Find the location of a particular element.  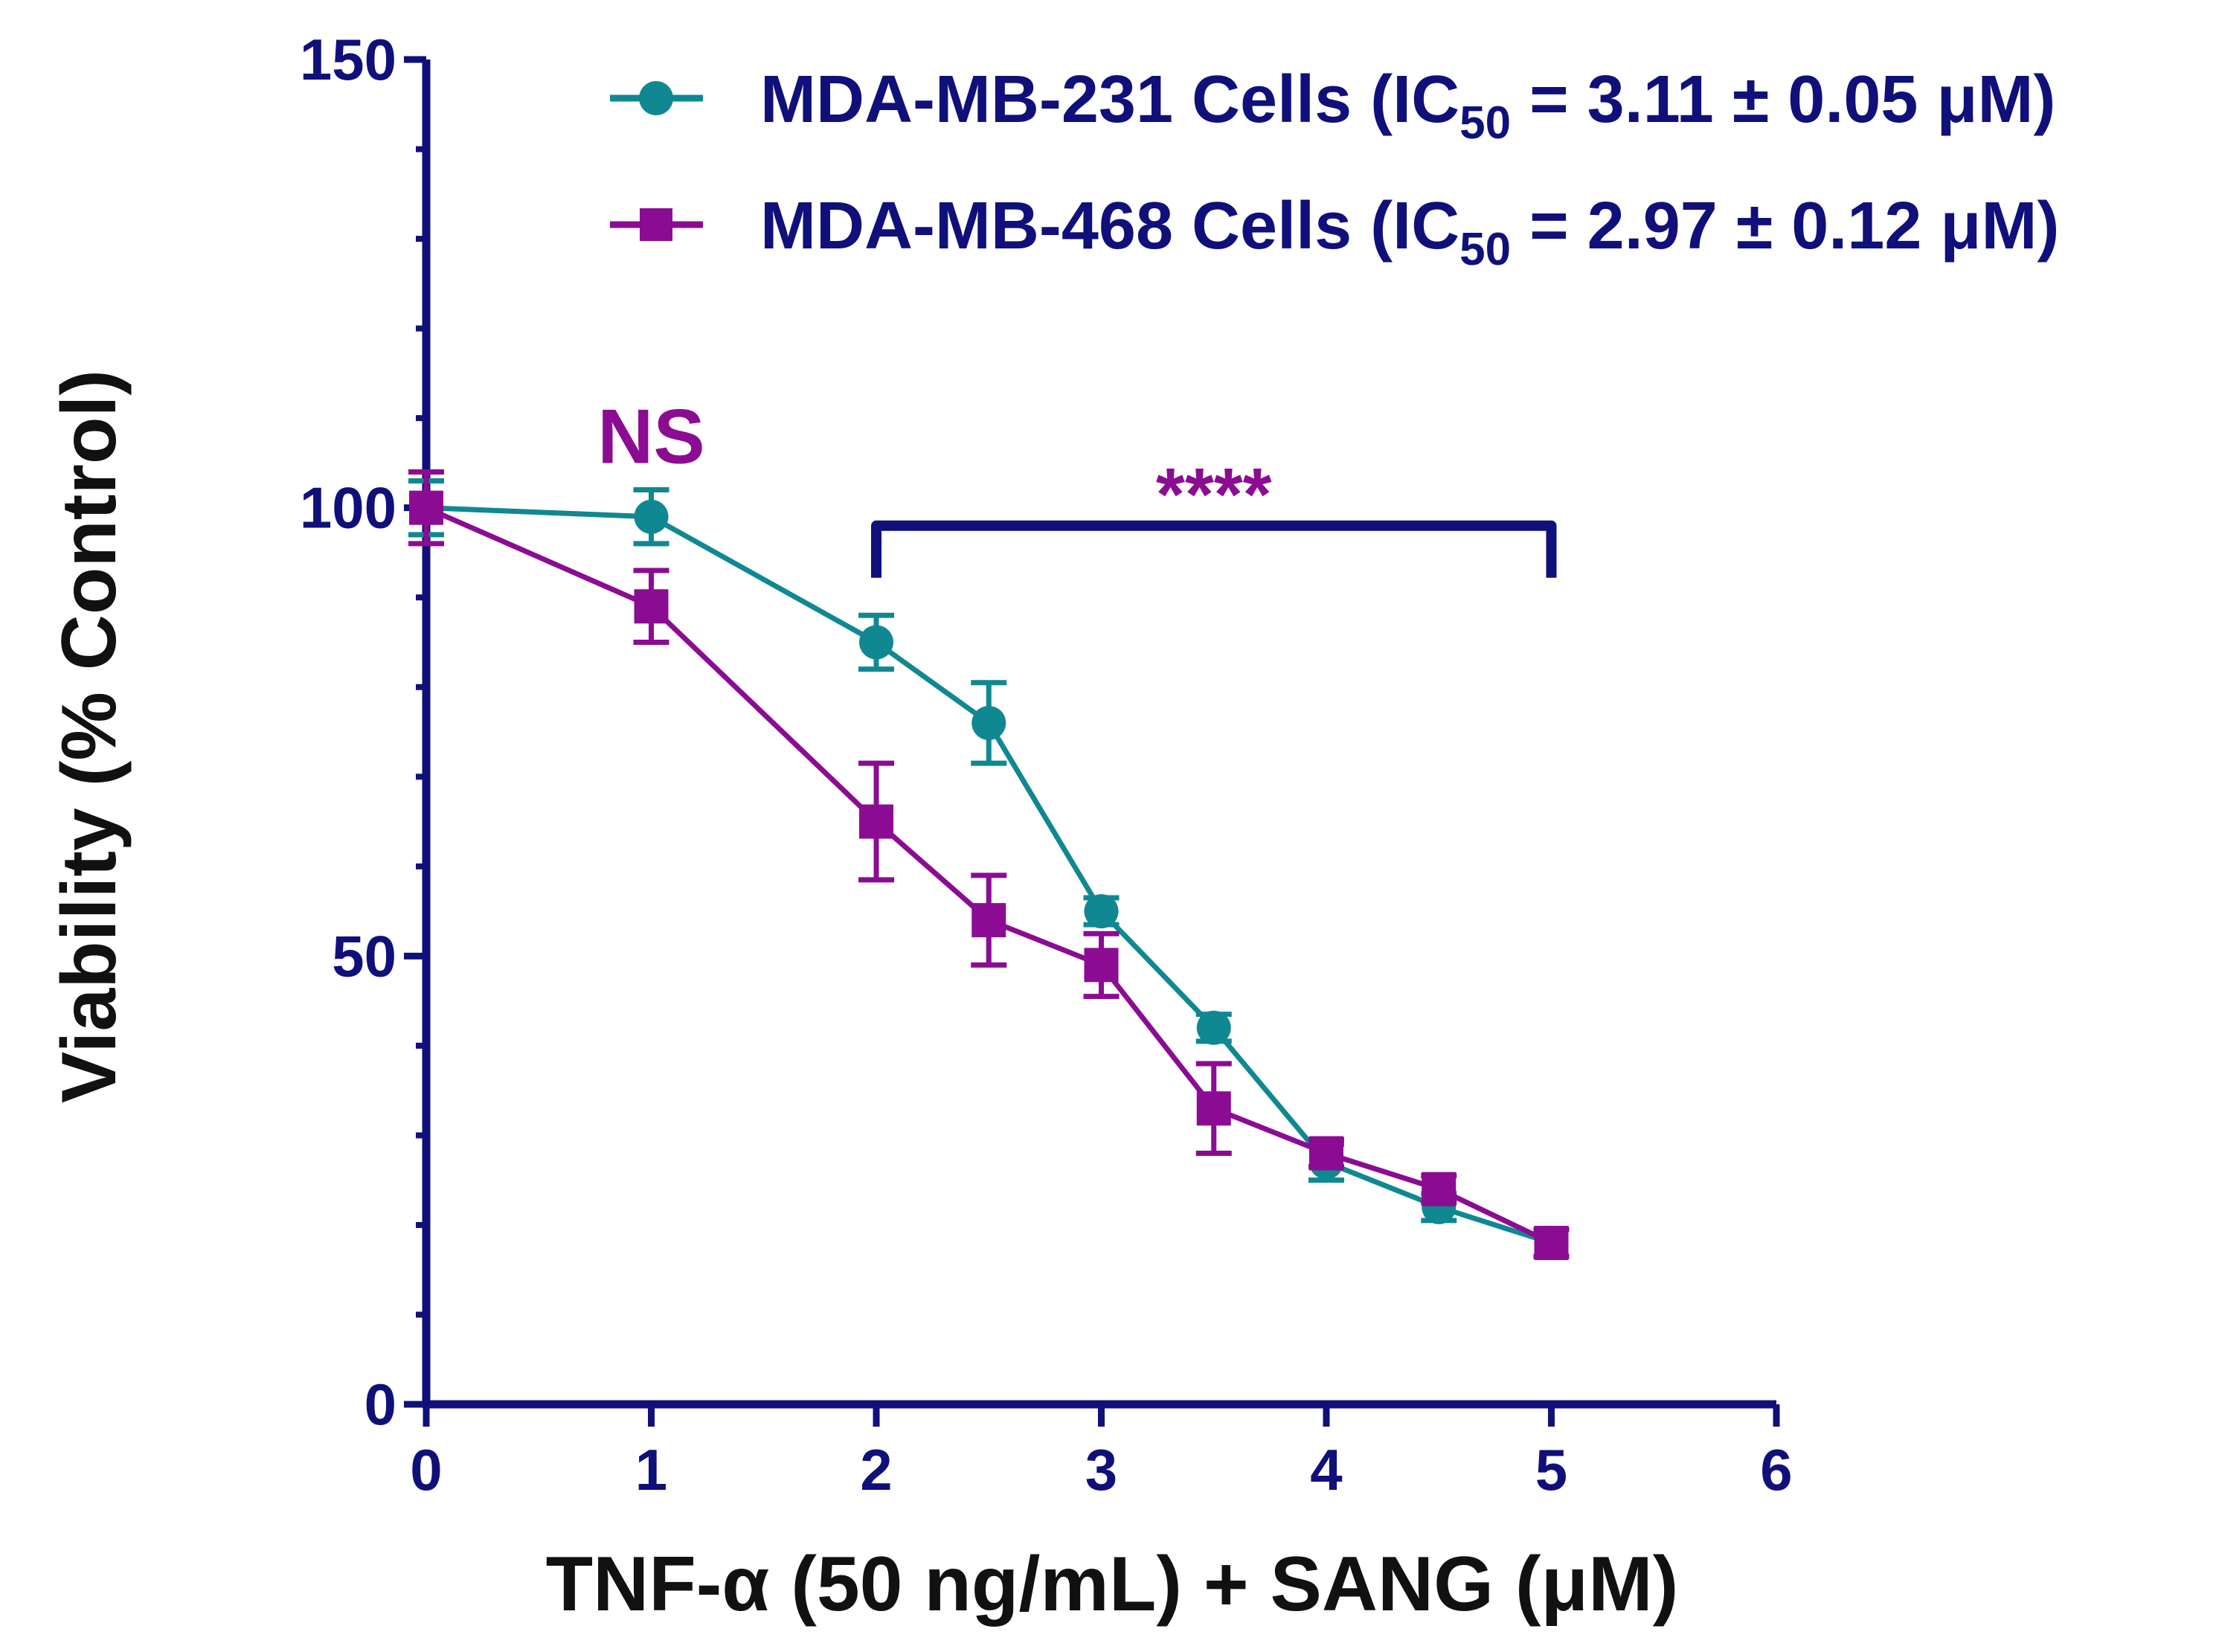

legend-item-mda-mb-231: MDA-MB-231 Cells (IC50 = 3.11 ± 0.05 μM) is located at coordinates (1332, 105).